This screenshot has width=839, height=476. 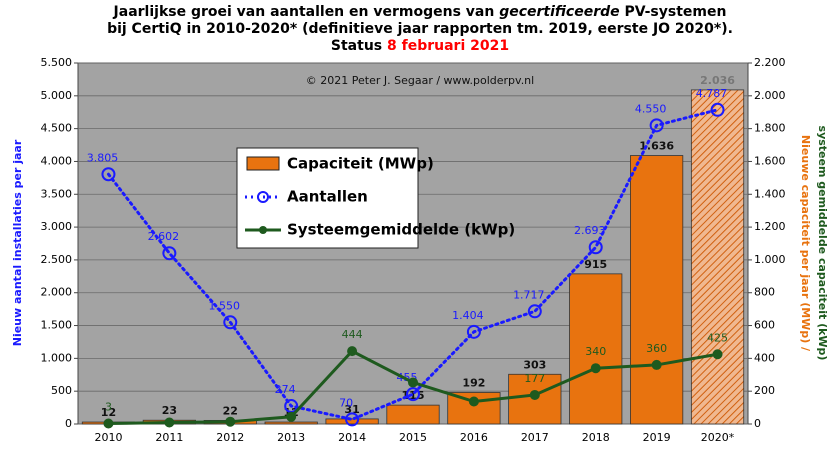 I want to click on point-label: 425, so click(x=717, y=337).